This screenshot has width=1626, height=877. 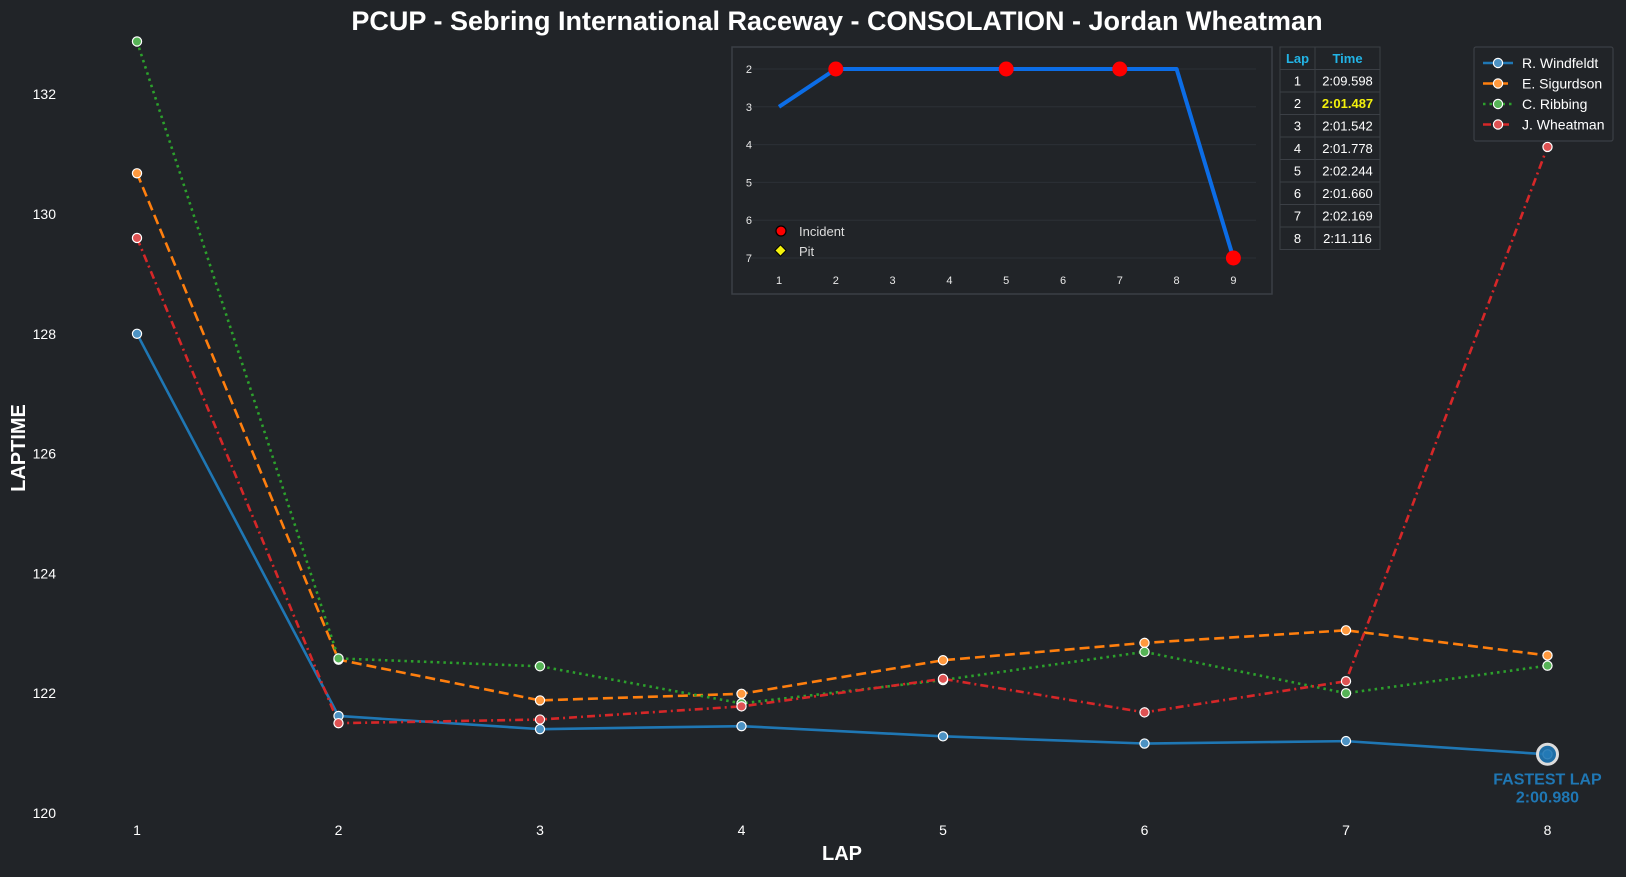 What do you see at coordinates (1547, 754) in the screenshot?
I see `fastest-lap-marker` at bounding box center [1547, 754].